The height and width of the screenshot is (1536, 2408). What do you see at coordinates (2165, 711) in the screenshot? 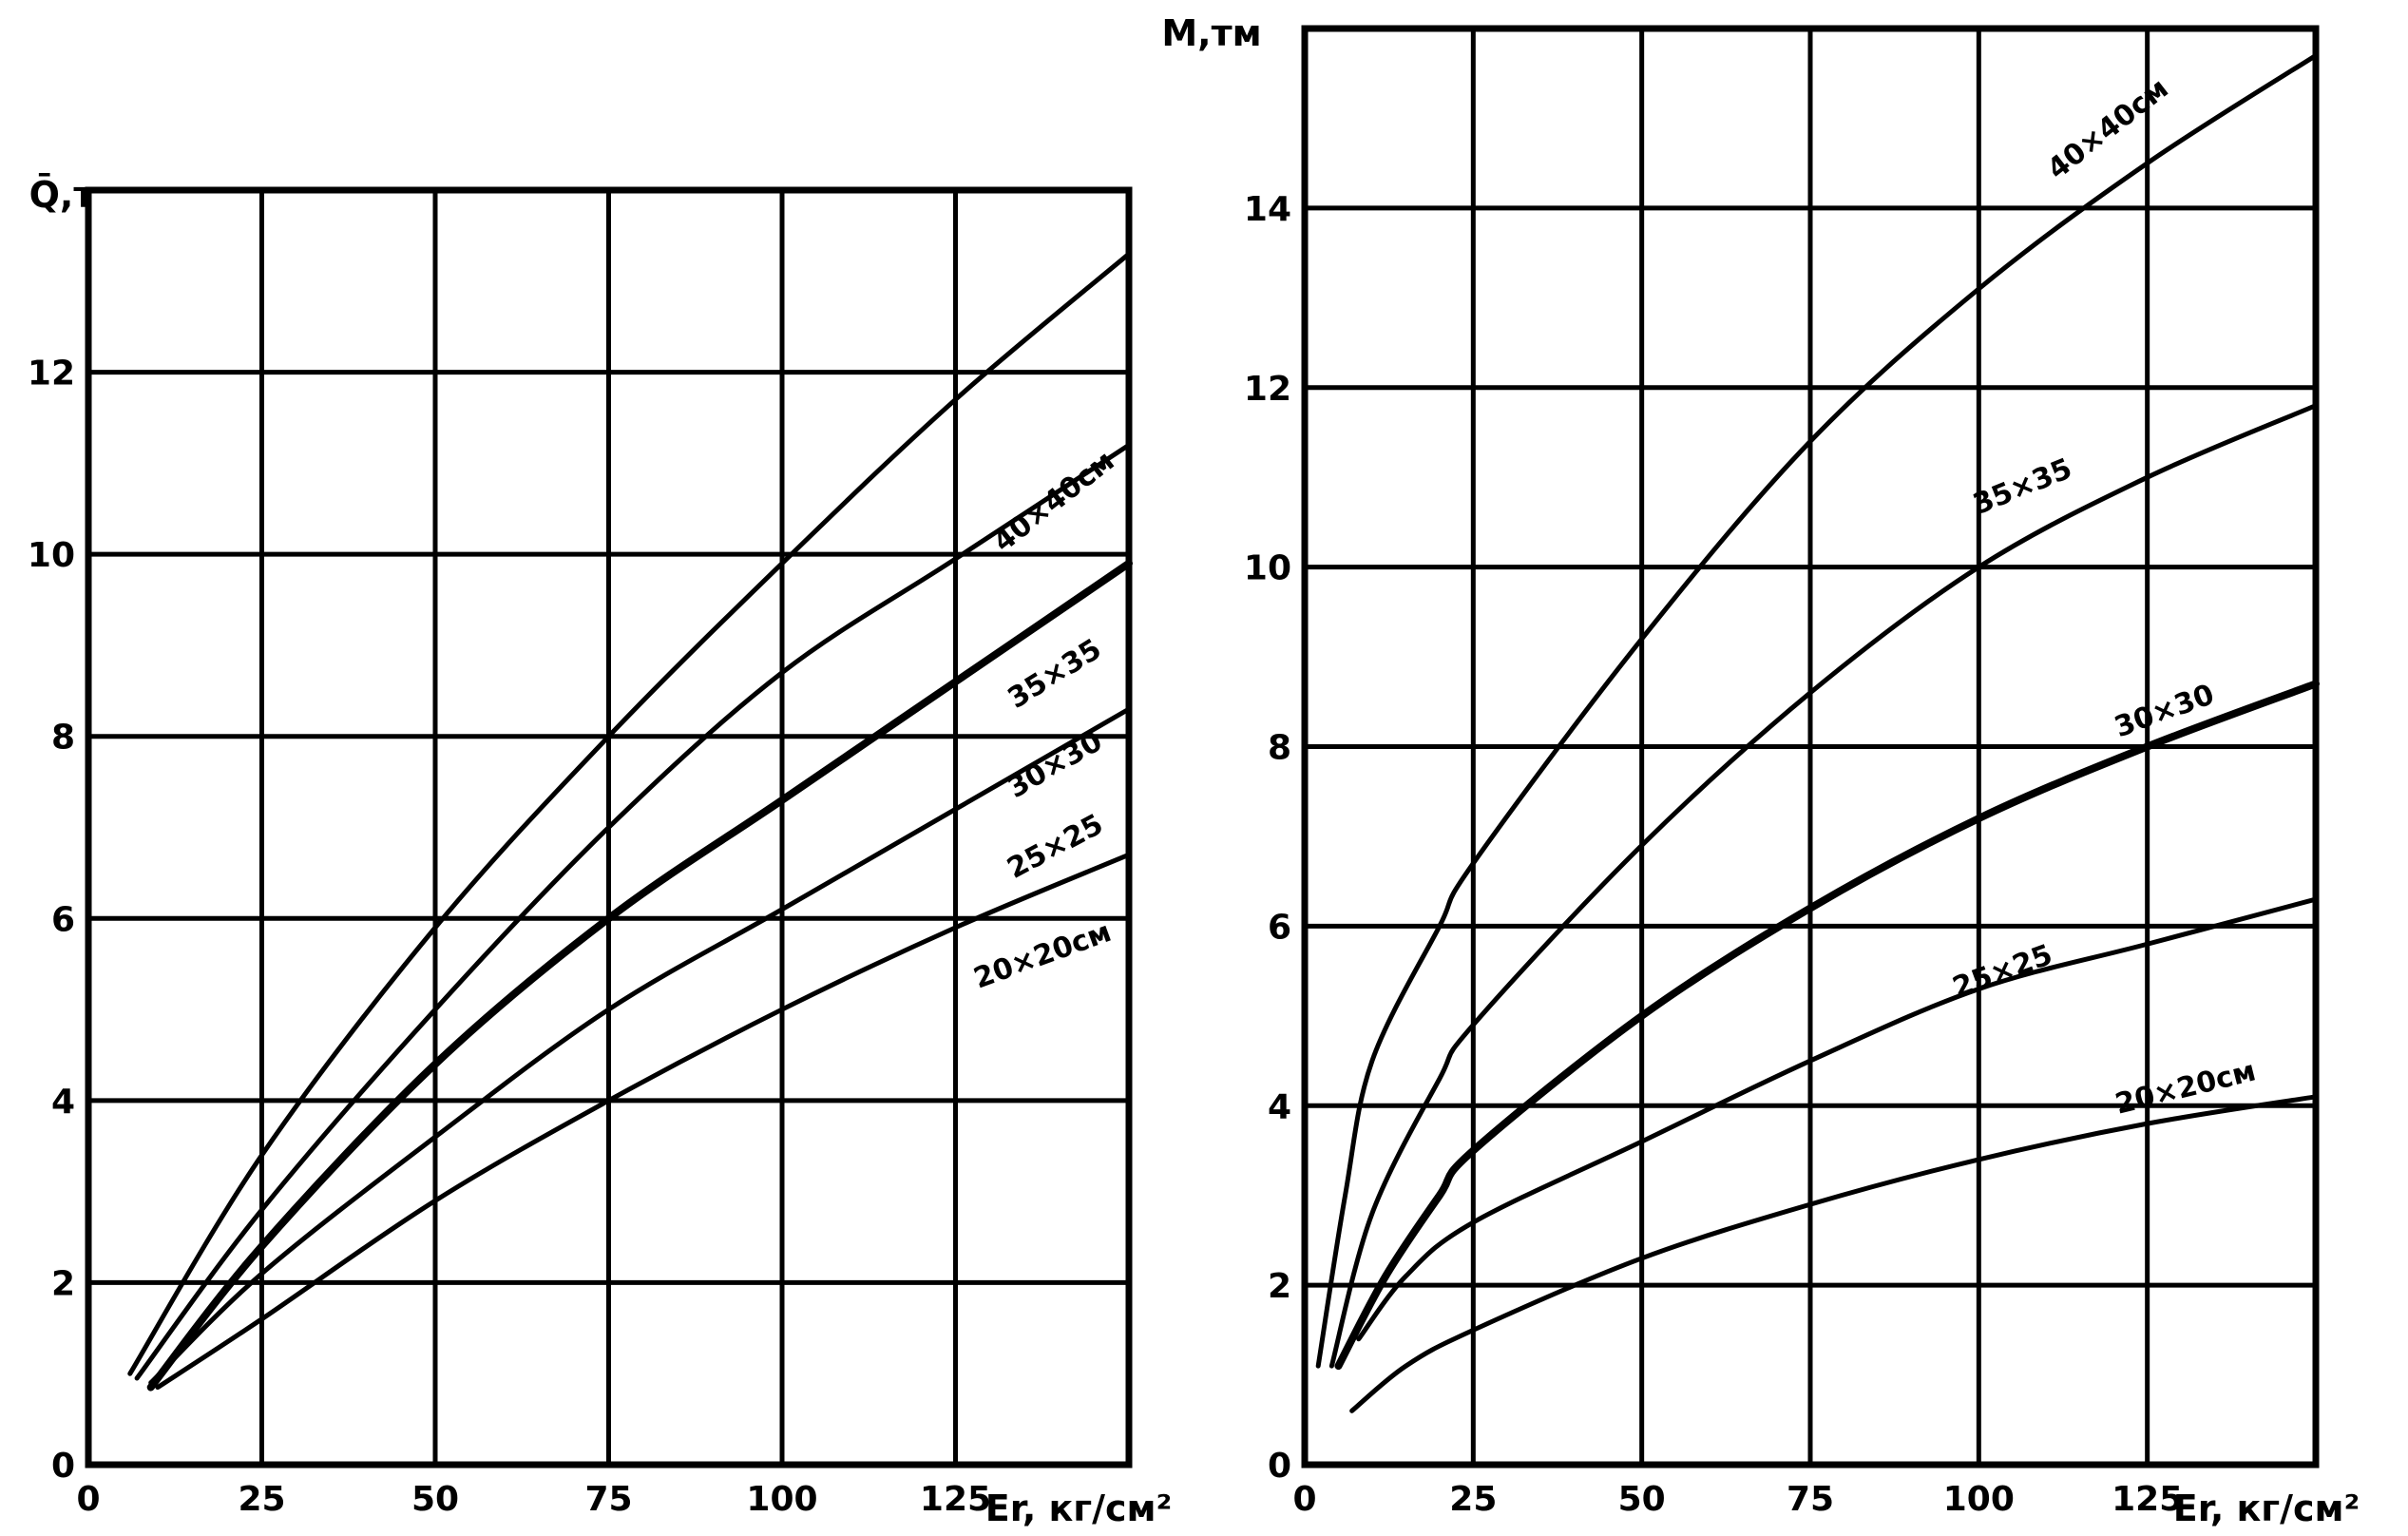
I see `series-label: 30×30` at bounding box center [2165, 711].